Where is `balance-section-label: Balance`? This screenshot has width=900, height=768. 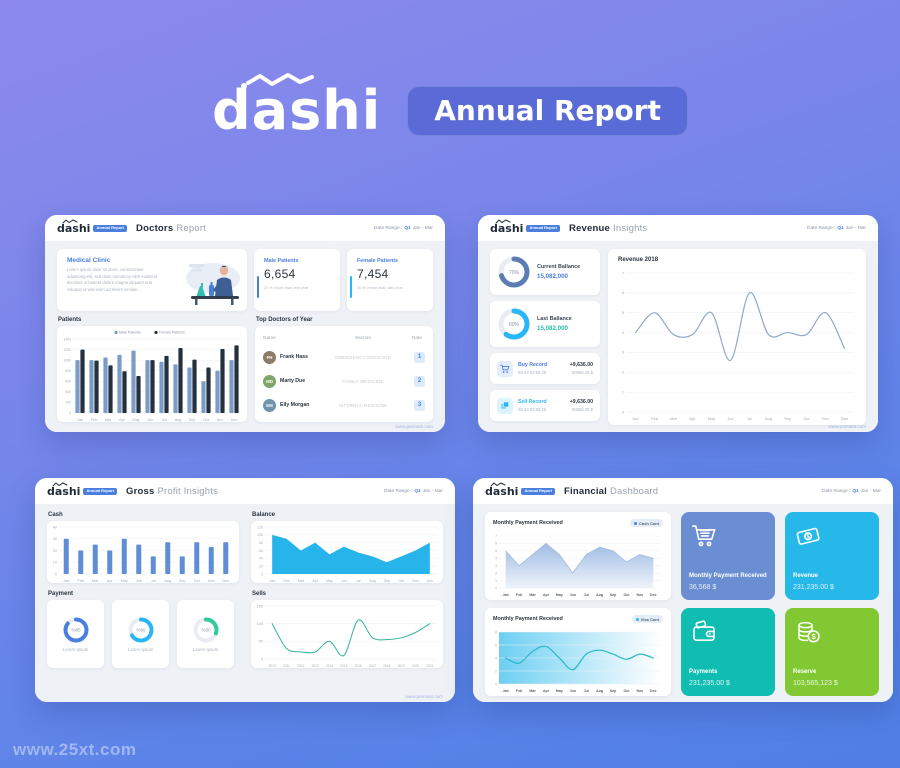 balance-section-label: Balance is located at coordinates (264, 515).